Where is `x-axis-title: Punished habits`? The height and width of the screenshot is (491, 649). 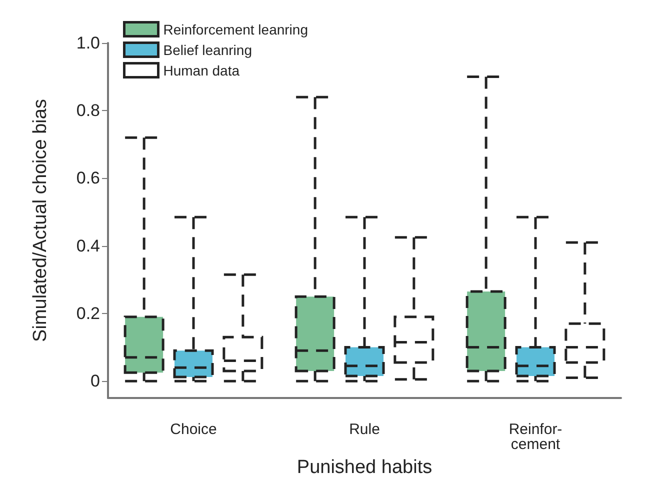
x-axis-title: Punished habits is located at coordinates (364, 467).